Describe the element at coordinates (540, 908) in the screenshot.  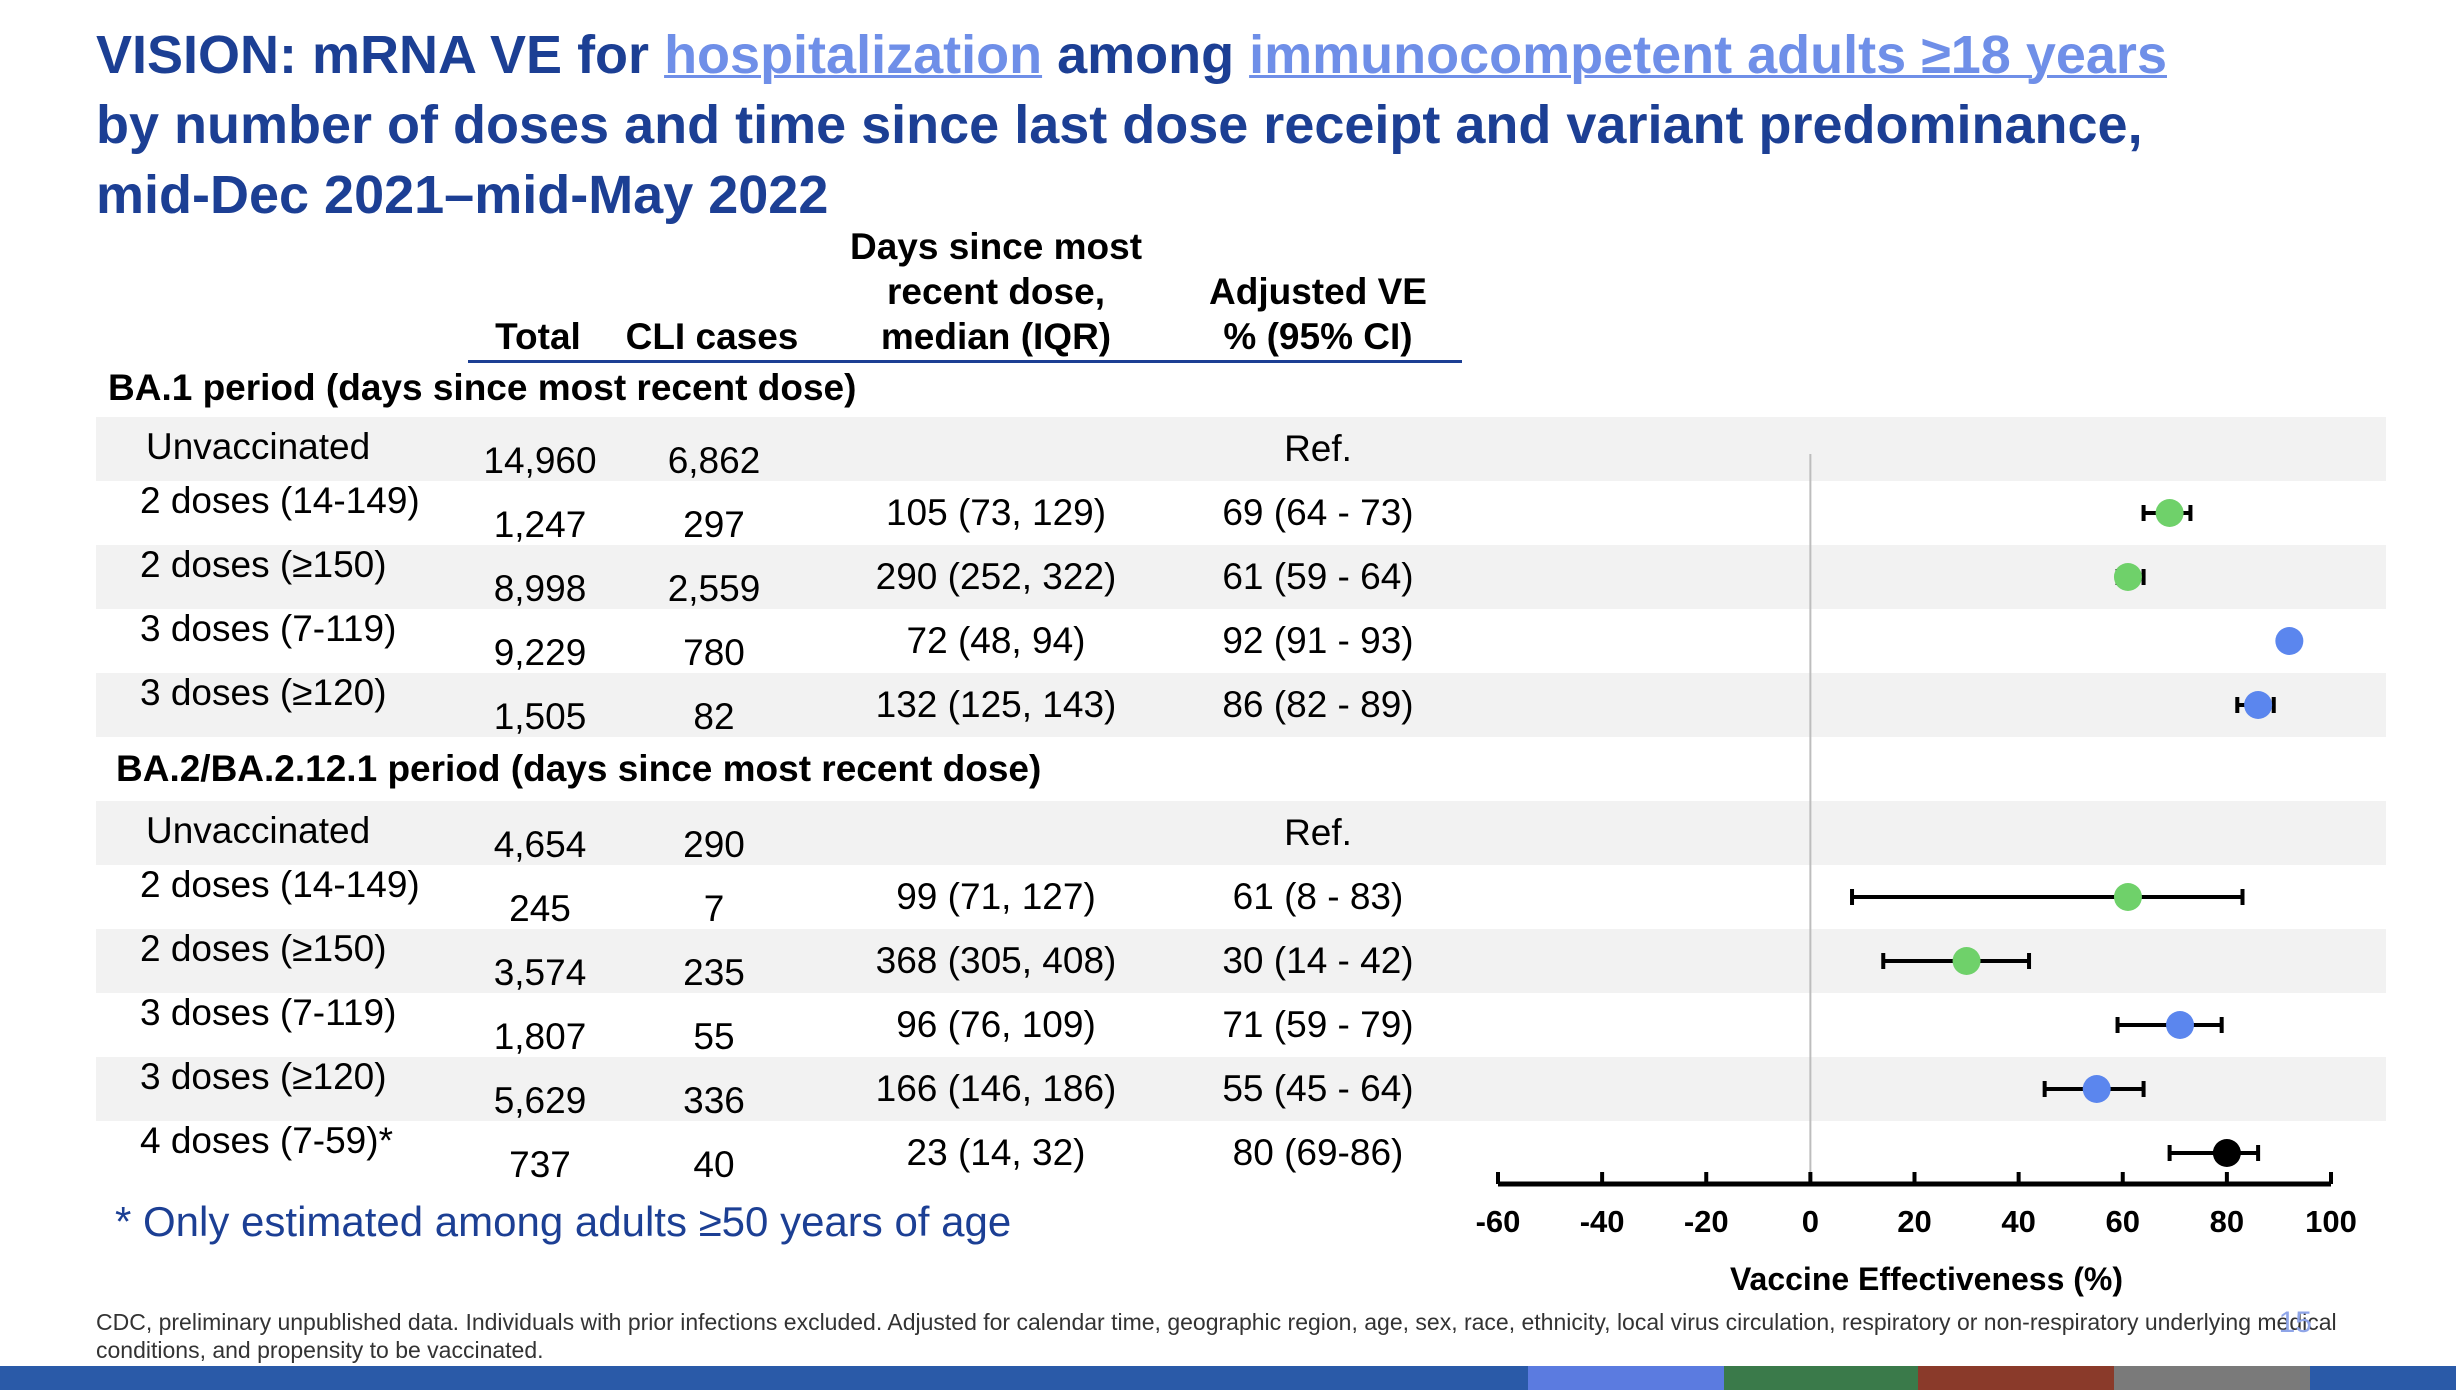
I see `cell-total: 245` at that location.